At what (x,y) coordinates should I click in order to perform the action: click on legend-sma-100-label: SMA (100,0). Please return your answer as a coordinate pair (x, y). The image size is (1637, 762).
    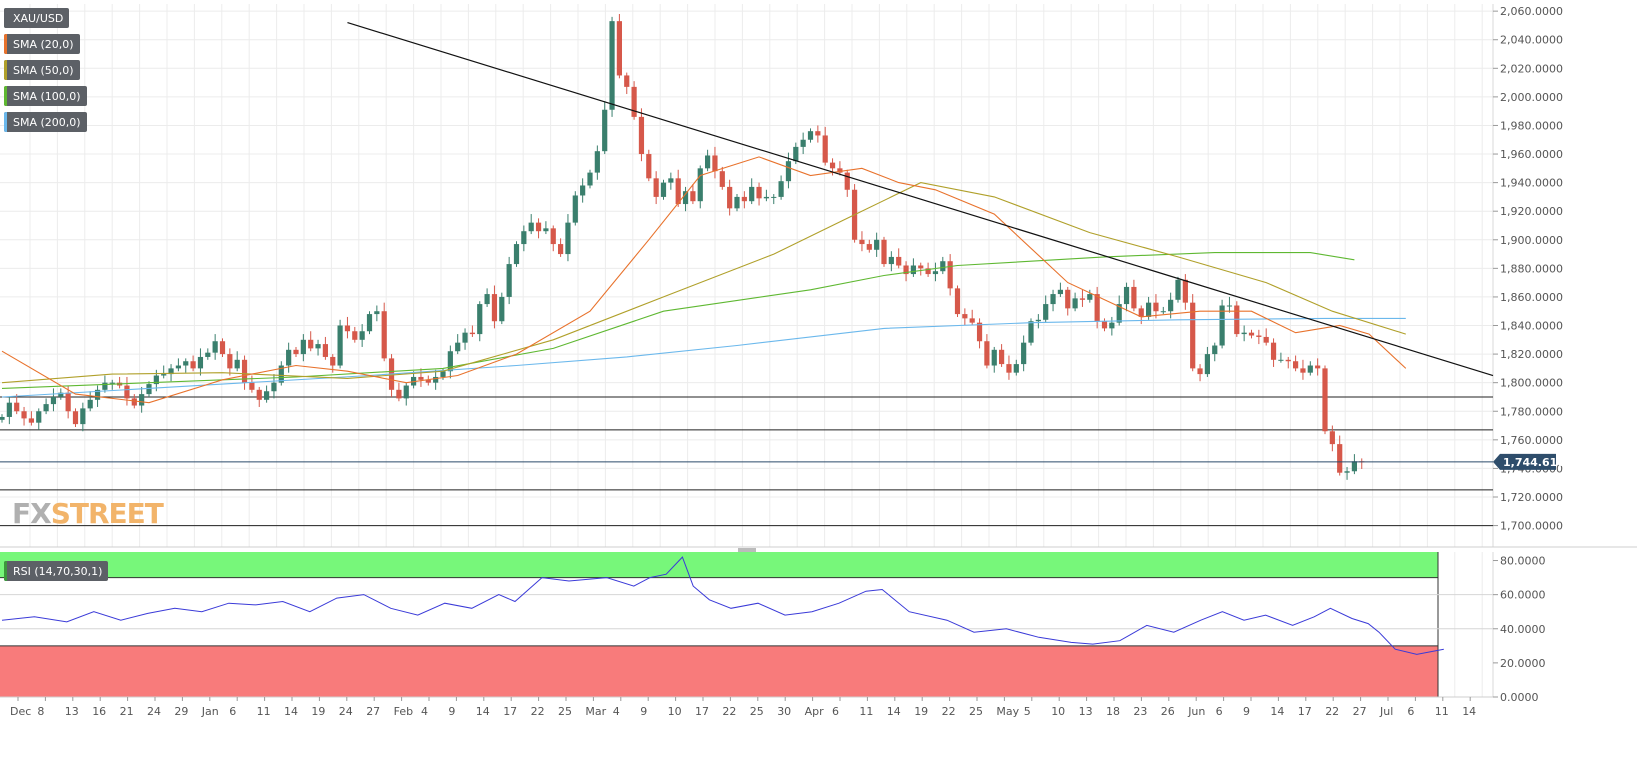
    Looking at the image, I should click on (47, 96).